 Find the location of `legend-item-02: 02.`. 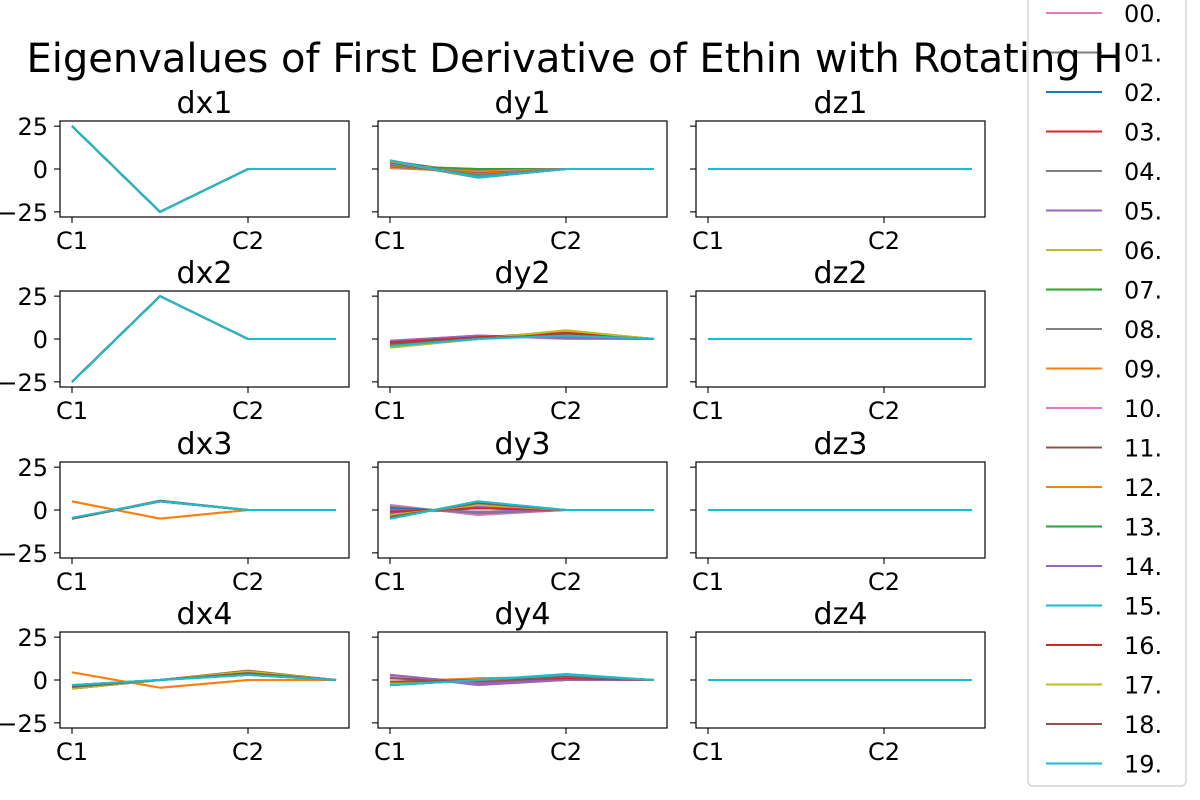

legend-item-02: 02. is located at coordinates (1104, 93).